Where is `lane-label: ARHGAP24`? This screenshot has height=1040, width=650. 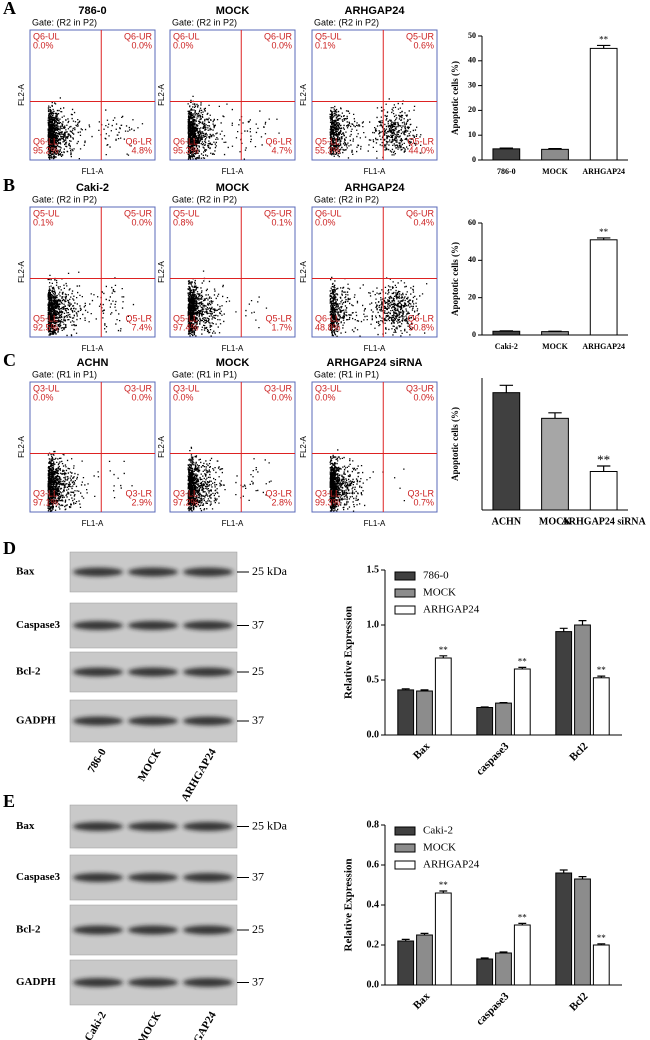
lane-label: ARHGAP24 is located at coordinates (199, 774).